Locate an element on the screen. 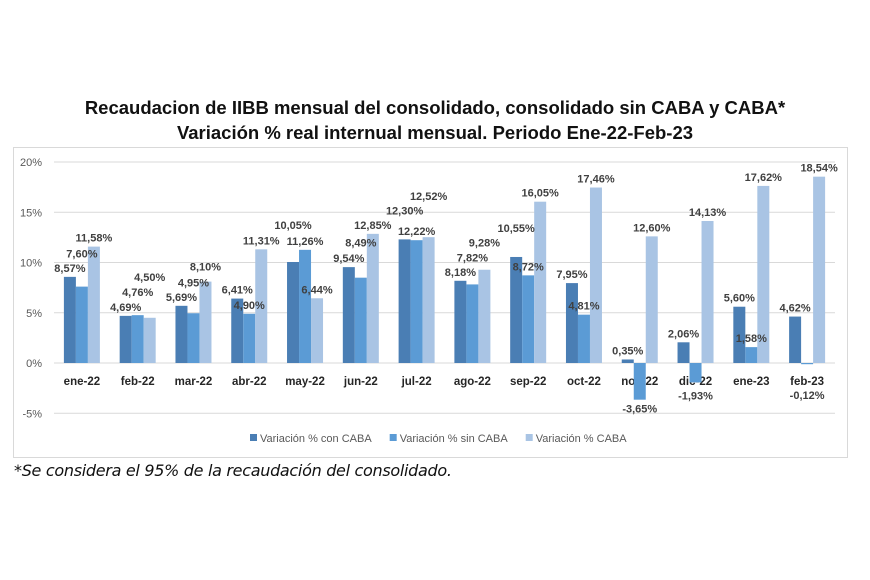  y-tick-label: 5% is located at coordinates (34, 314).